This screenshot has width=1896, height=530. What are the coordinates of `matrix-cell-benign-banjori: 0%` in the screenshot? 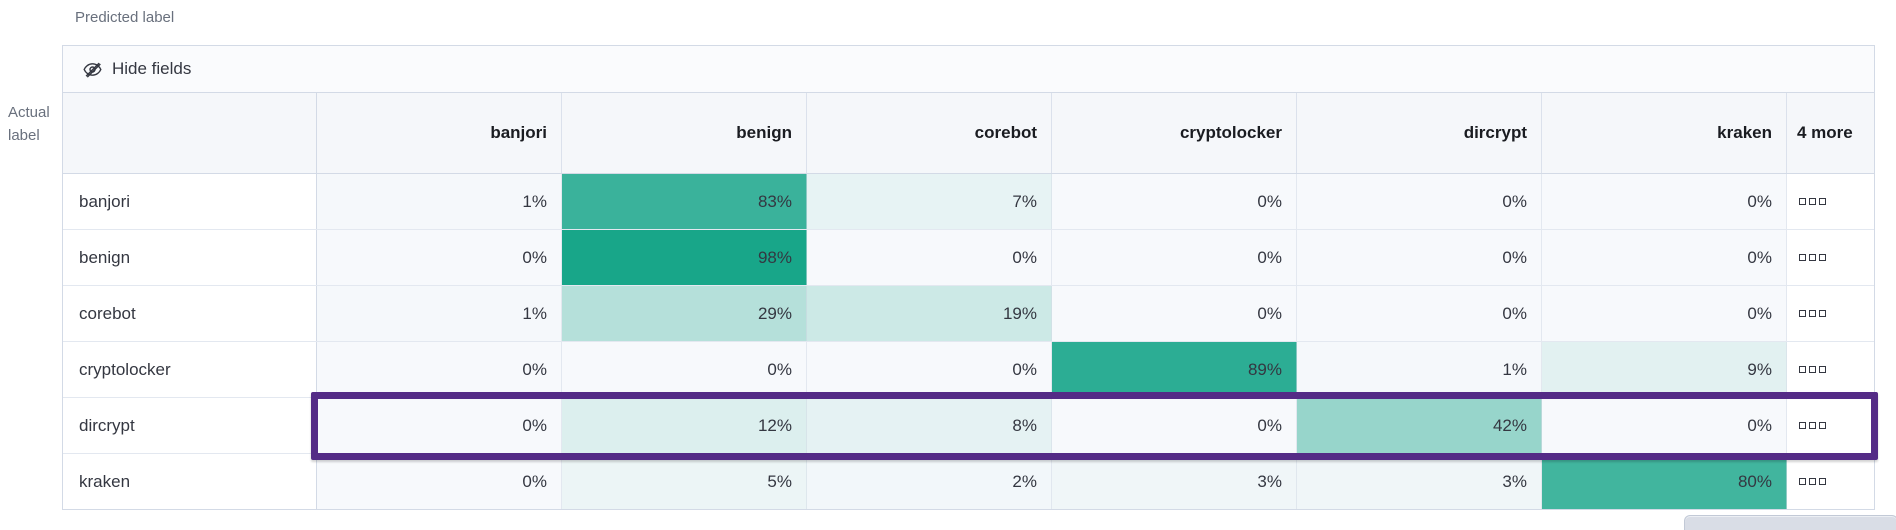 It's located at (439, 257).